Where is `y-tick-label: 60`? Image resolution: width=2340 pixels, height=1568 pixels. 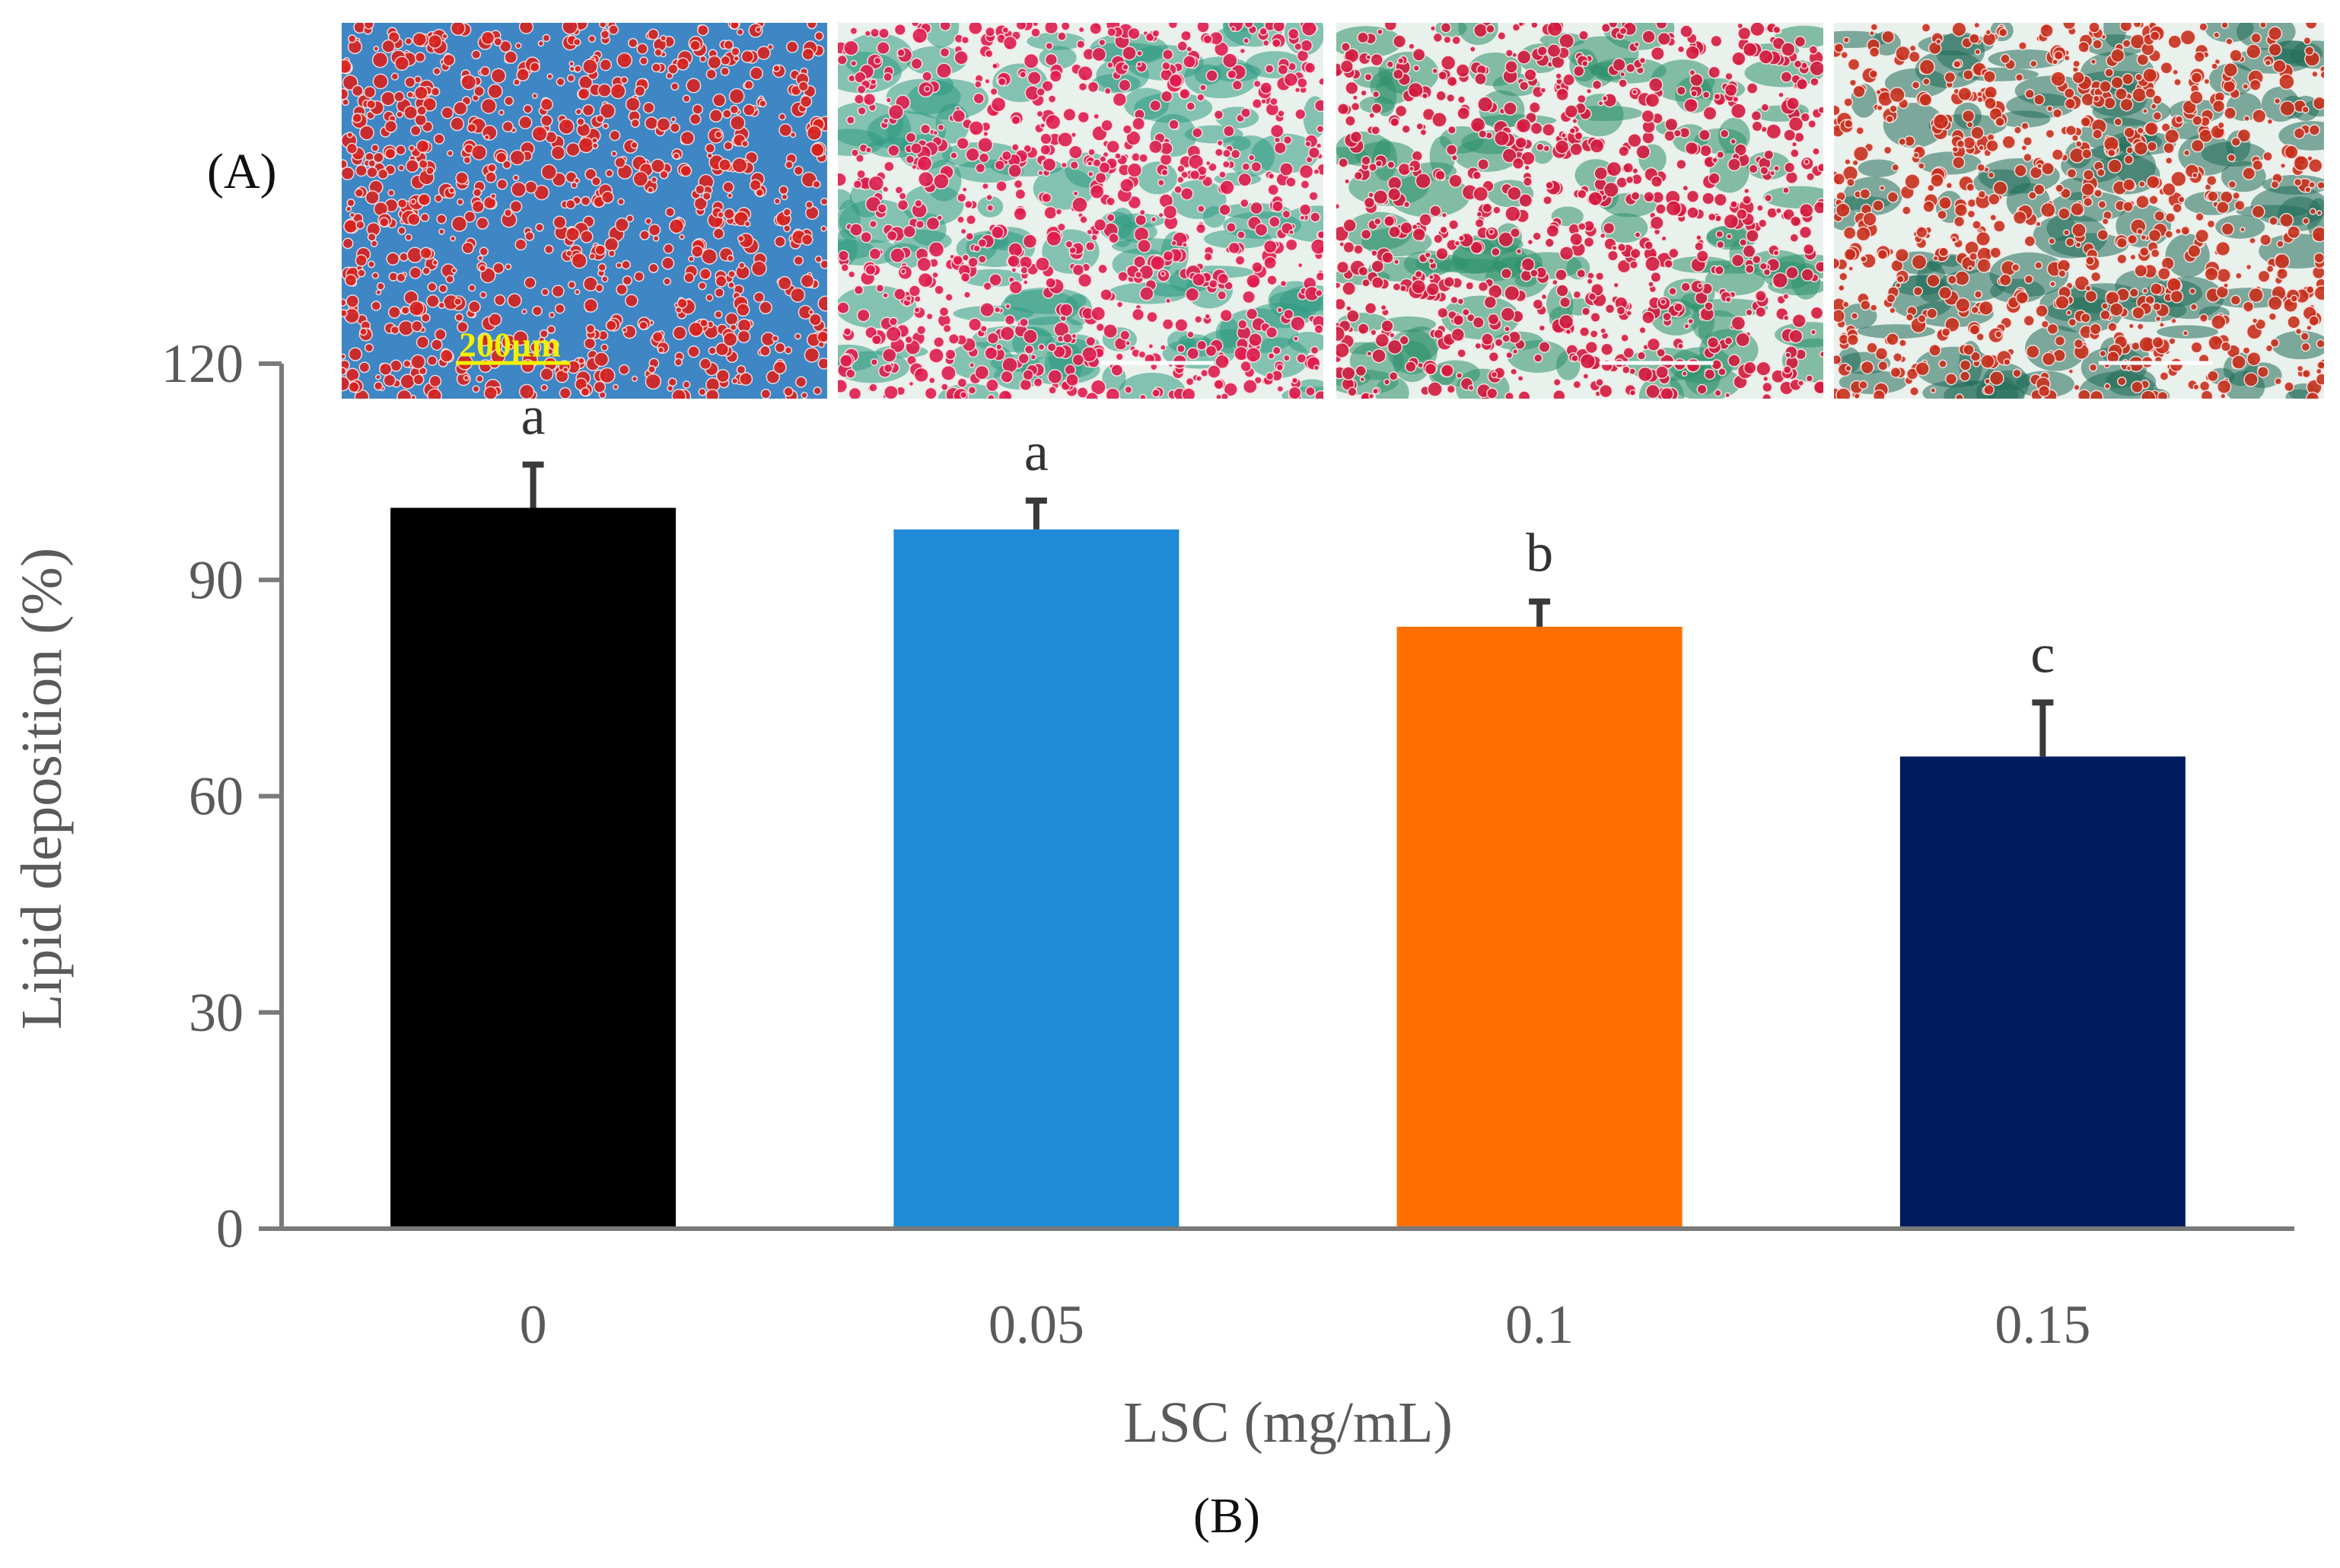 y-tick-label: 60 is located at coordinates (216, 796).